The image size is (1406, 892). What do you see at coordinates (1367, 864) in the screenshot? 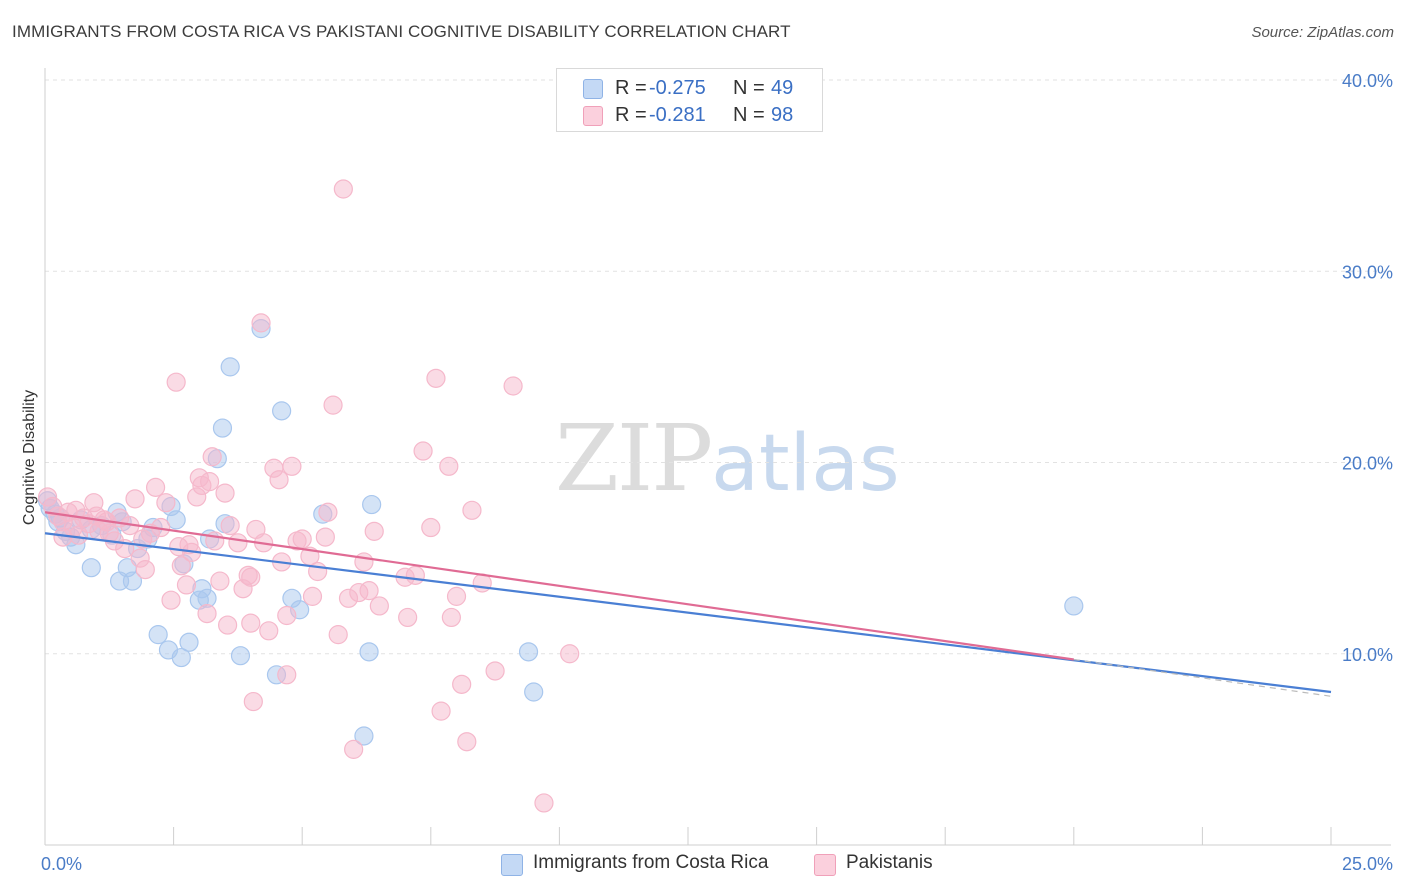
I see `x-tick-label: 25.0%` at bounding box center [1367, 864].